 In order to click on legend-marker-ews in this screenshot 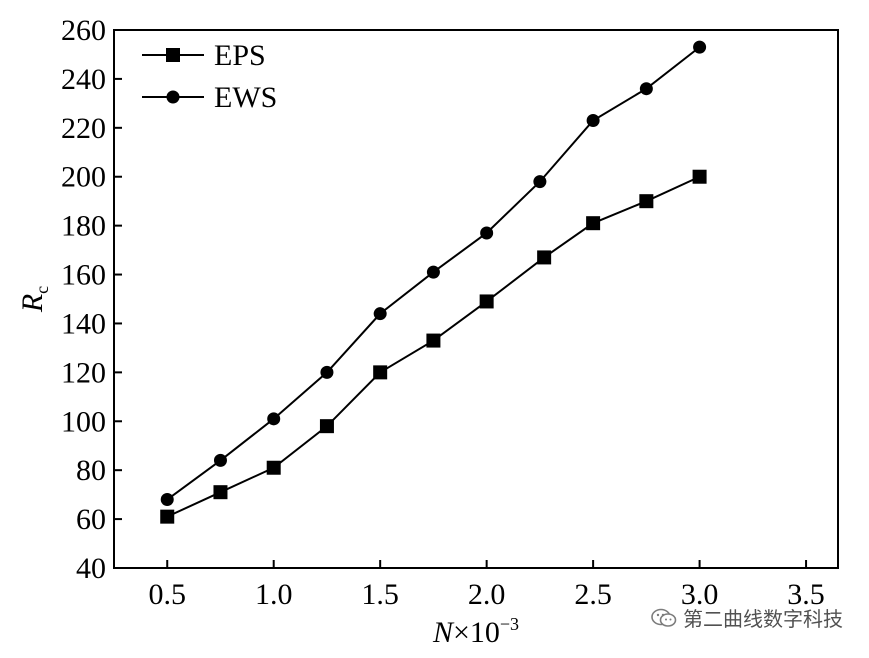, I will do `click(173, 97)`.